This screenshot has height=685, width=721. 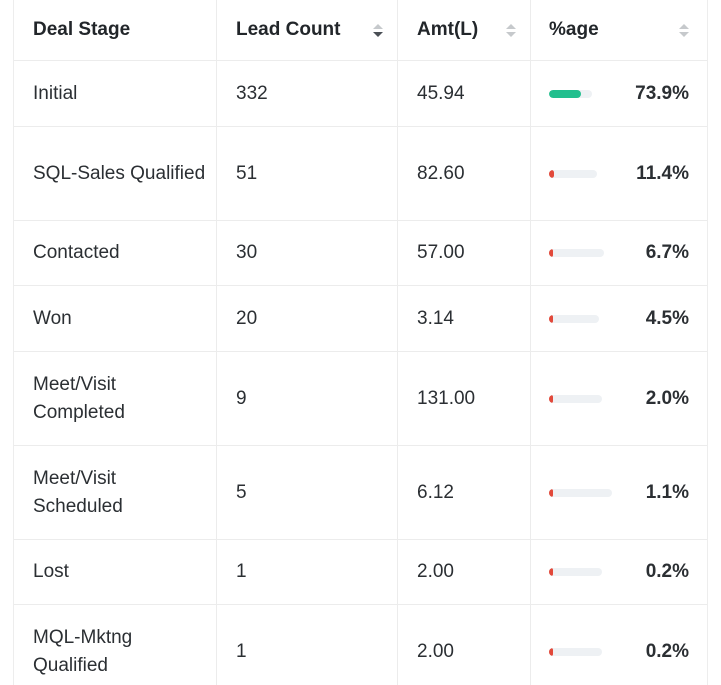 I want to click on cell-deal-stage: MQL-Mktng Qualified, so click(x=115, y=645).